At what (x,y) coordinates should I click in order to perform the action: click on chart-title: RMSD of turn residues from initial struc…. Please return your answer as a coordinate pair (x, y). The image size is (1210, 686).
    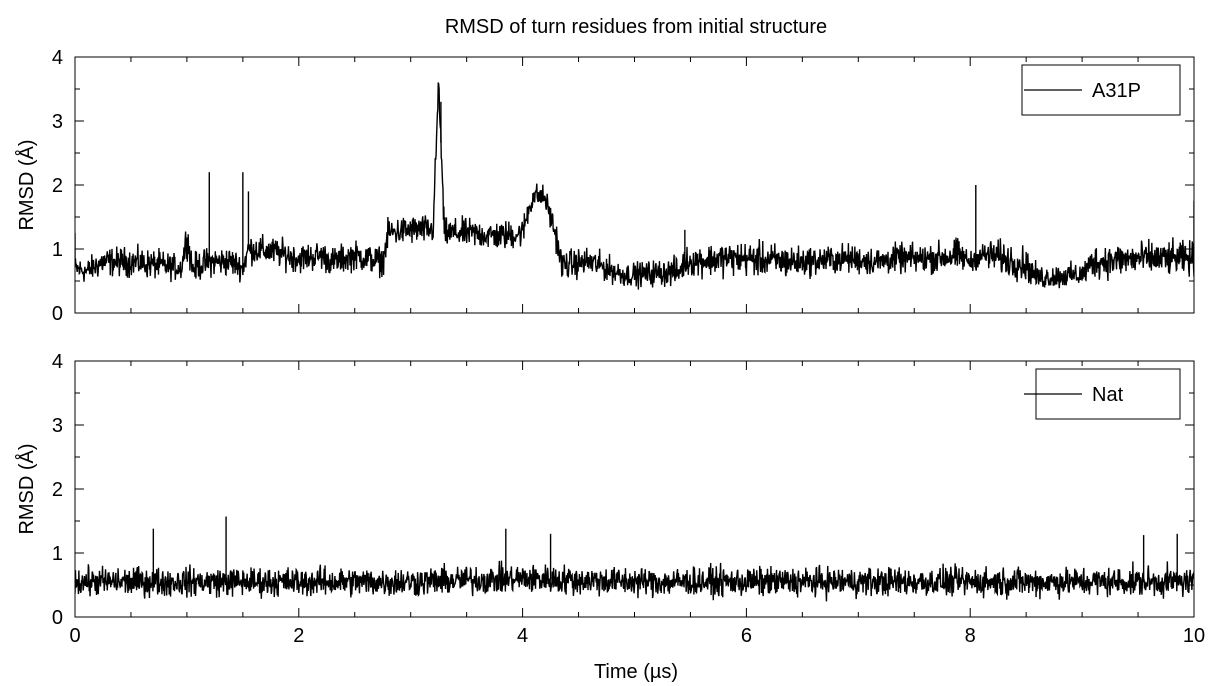
    Looking at the image, I should click on (636, 27).